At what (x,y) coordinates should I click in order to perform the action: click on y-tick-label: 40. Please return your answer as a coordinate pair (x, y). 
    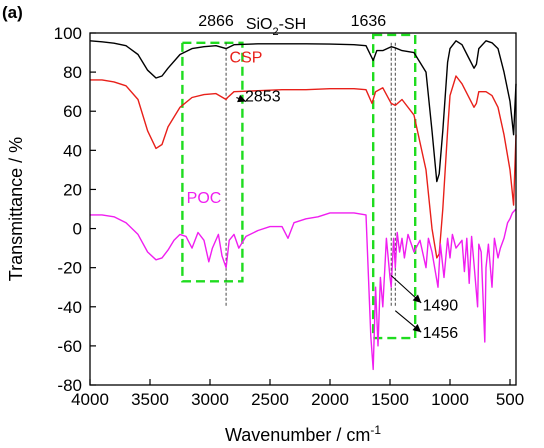
    Looking at the image, I should click on (72, 150).